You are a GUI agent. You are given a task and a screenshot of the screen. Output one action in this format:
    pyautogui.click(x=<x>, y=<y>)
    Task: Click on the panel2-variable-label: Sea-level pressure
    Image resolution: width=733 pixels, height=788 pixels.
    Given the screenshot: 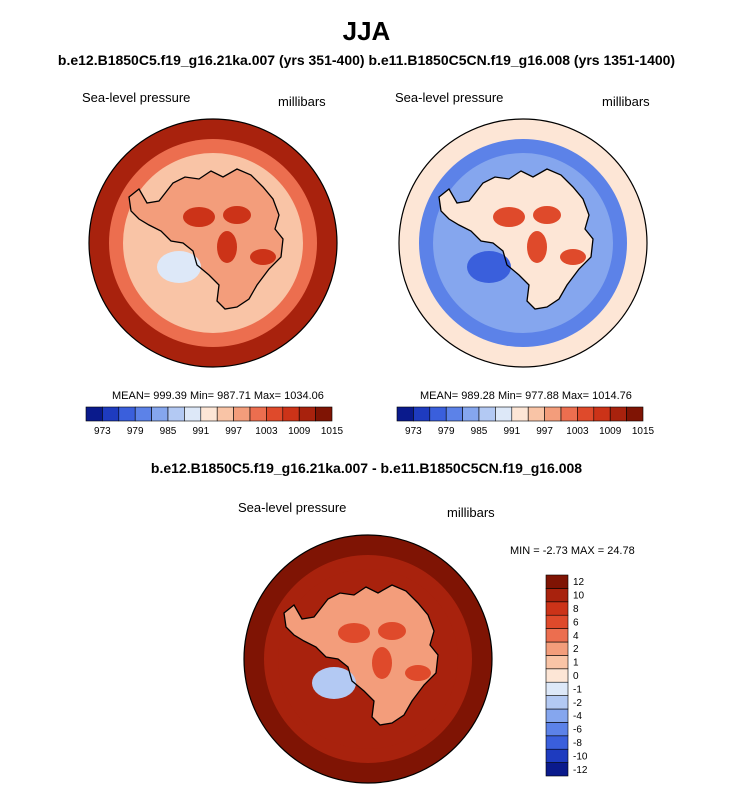 What is the action you would take?
    pyautogui.click(x=449, y=97)
    